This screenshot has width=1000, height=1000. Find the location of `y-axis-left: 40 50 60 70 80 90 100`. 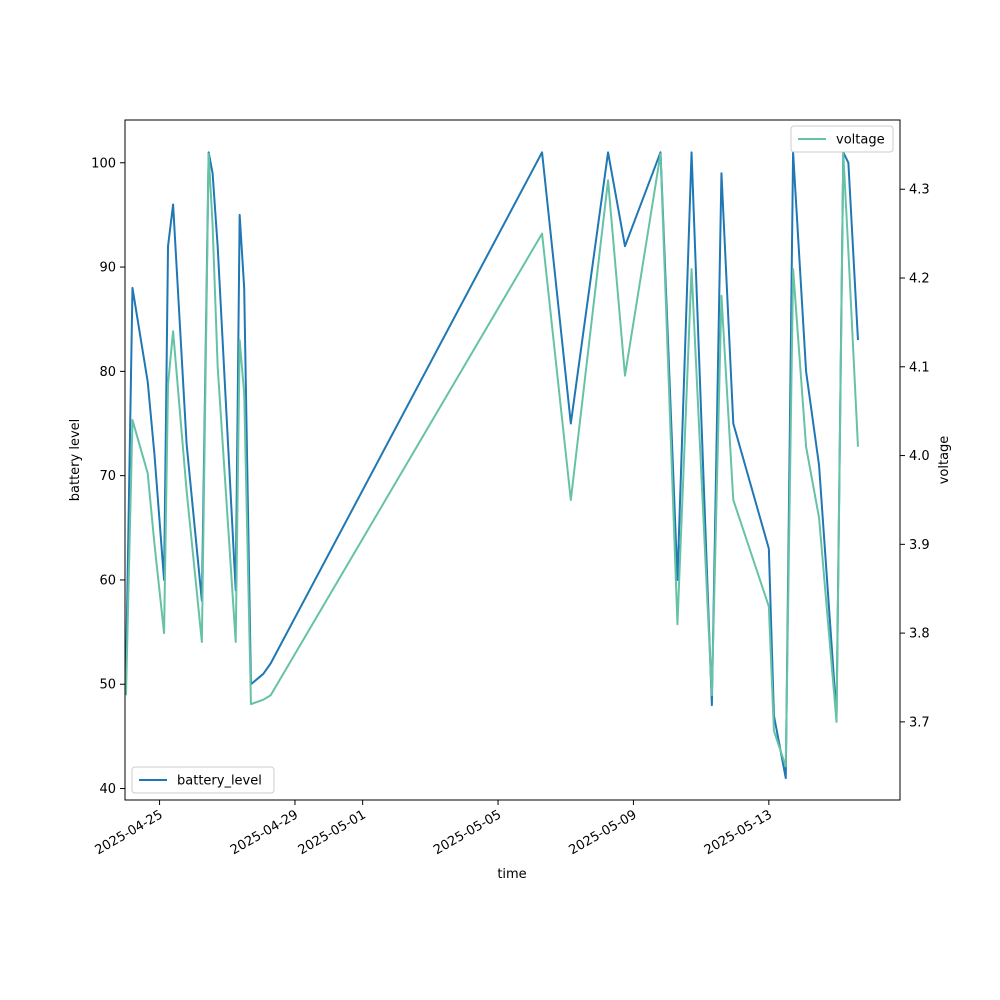

y-axis-left: 40 50 60 70 80 90 100 is located at coordinates (108, 476).